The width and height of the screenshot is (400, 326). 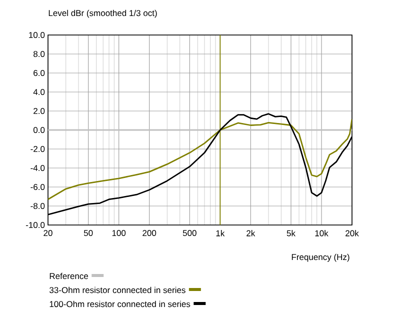 I want to click on y-tick-label: 6.0, so click(x=39, y=73).